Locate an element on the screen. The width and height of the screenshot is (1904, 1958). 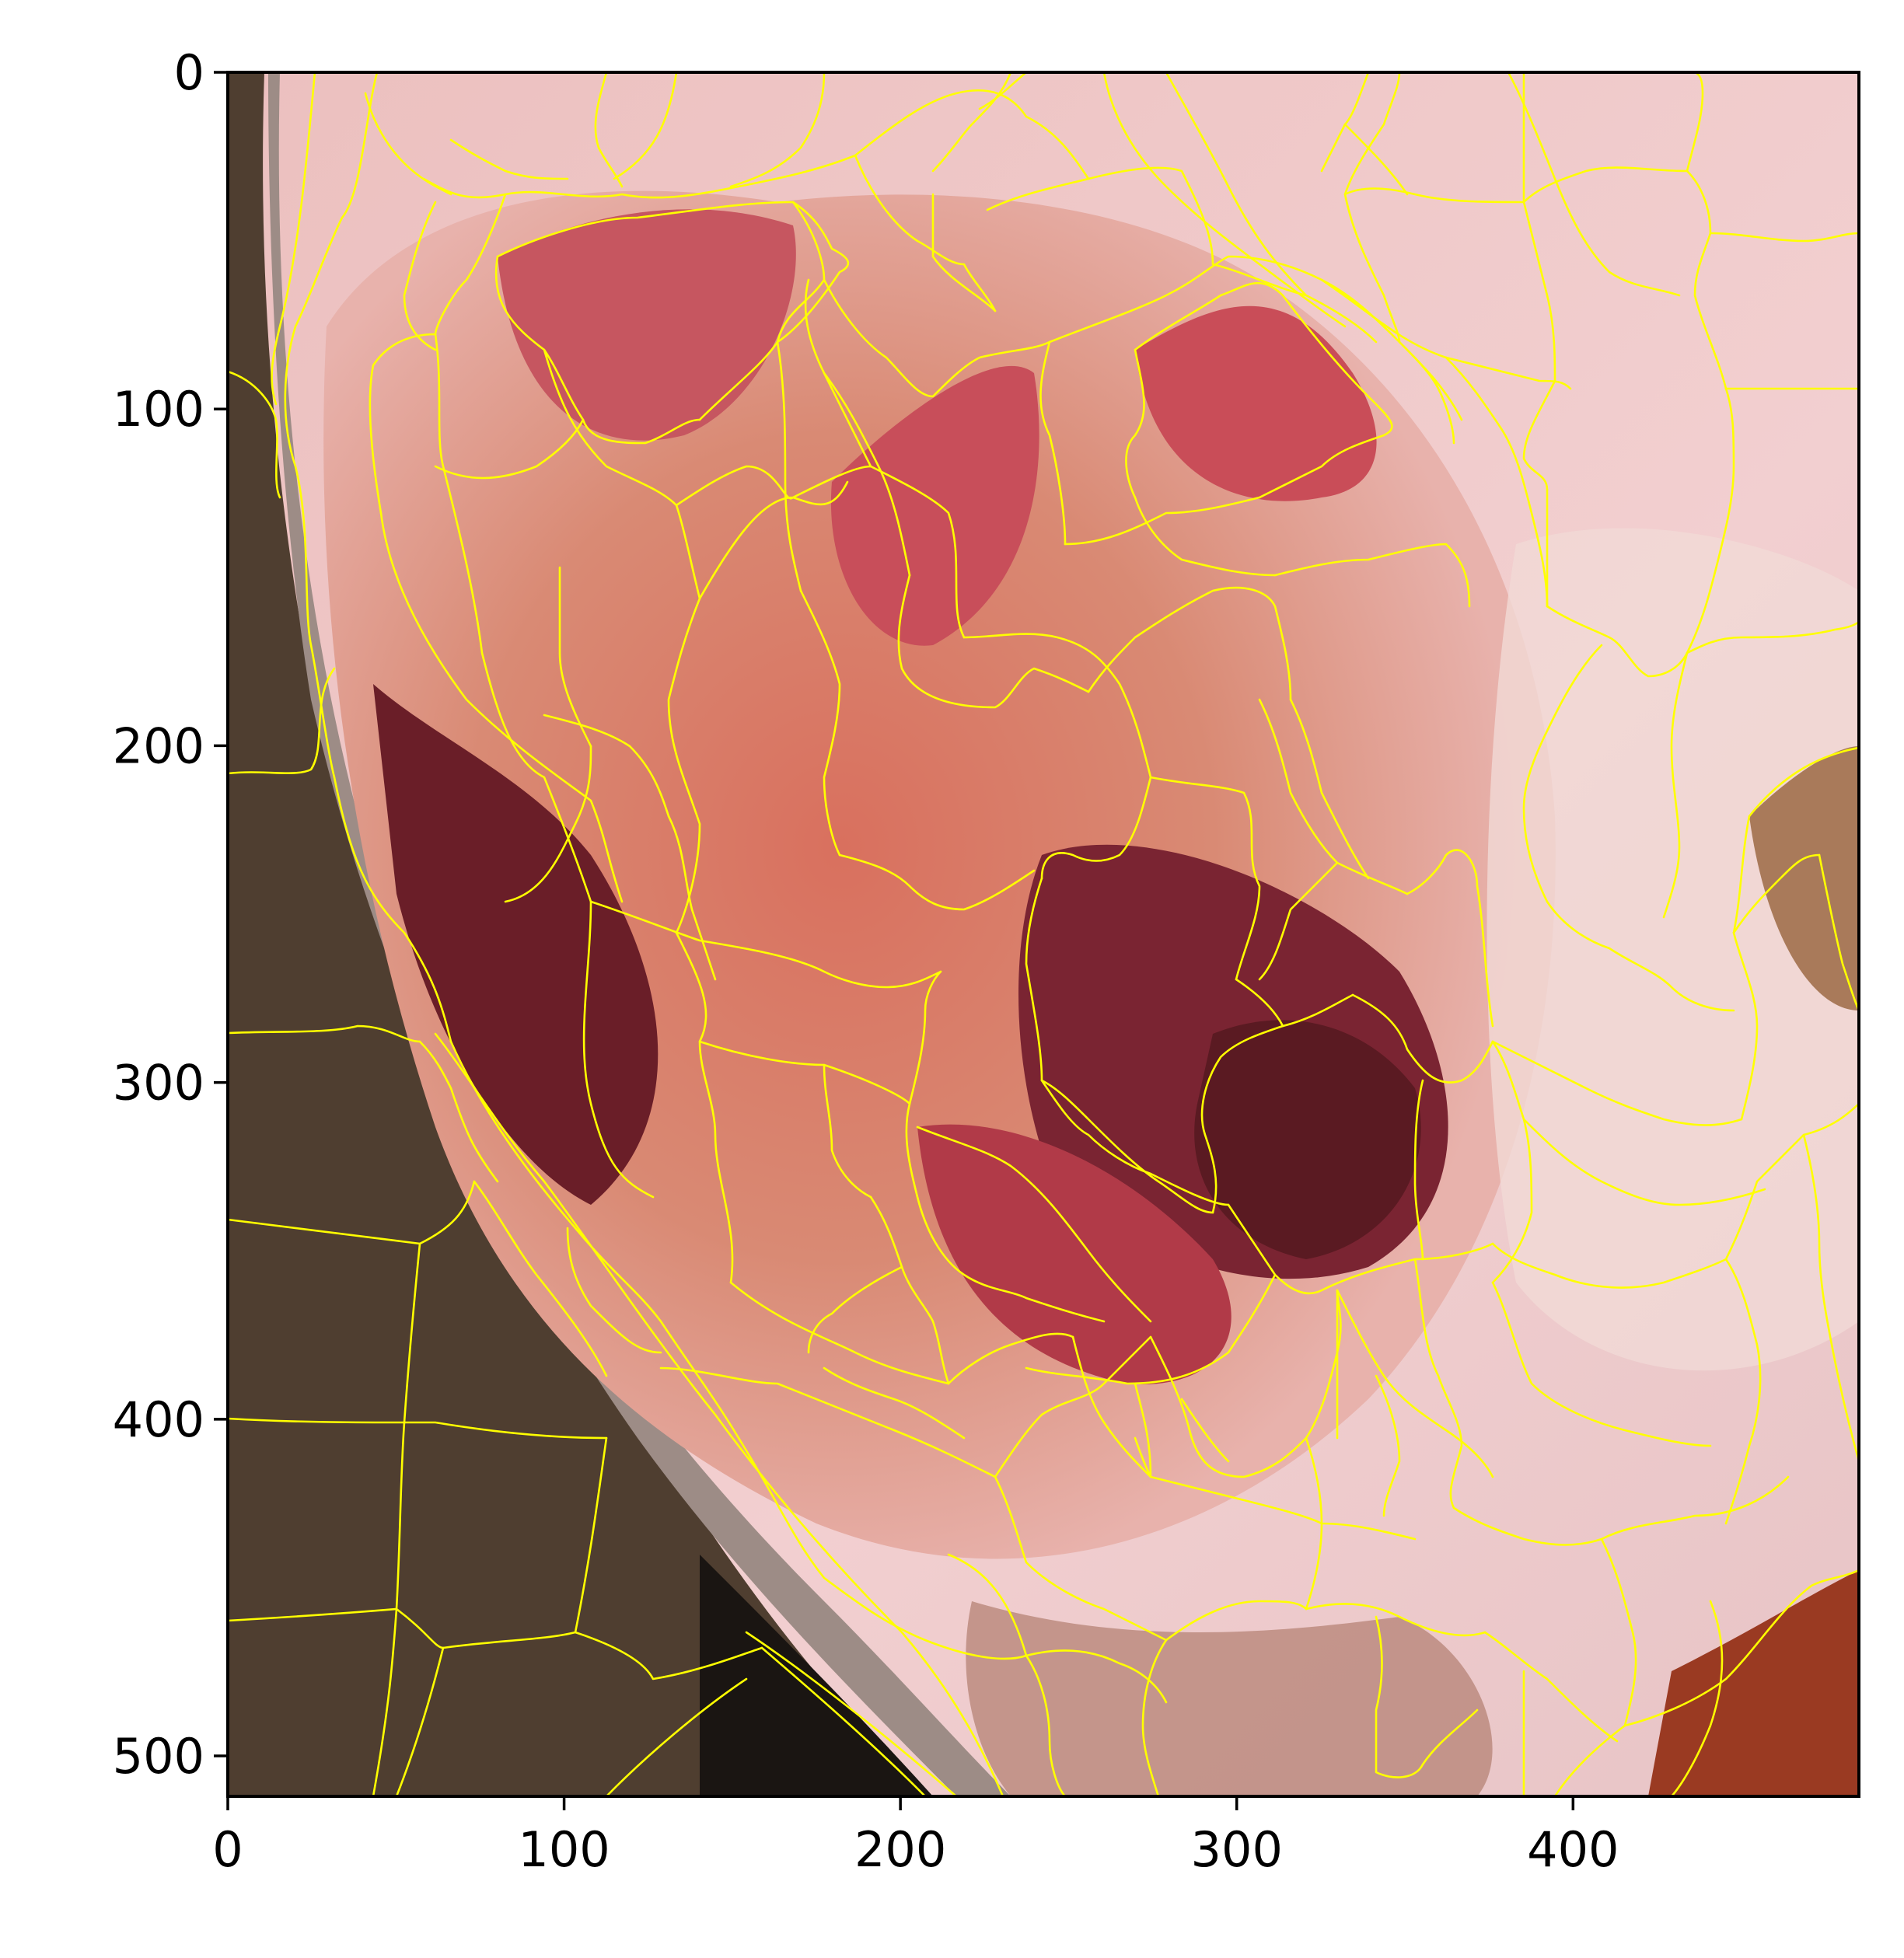
x-tick-label: 400 is located at coordinates (1573, 1849).